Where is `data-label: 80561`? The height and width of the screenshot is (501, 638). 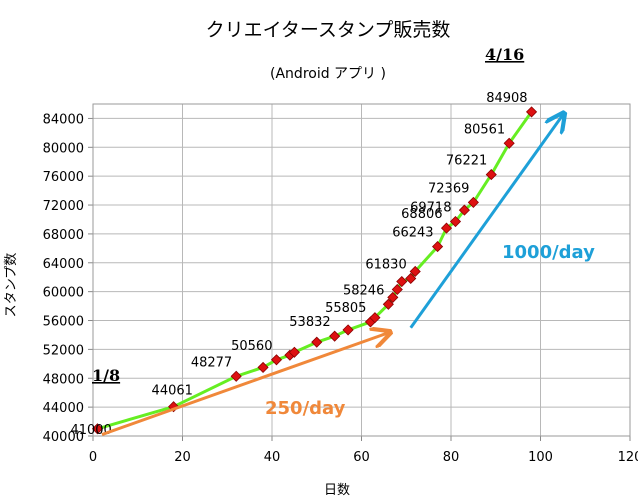 data-label: 80561 is located at coordinates (484, 129).